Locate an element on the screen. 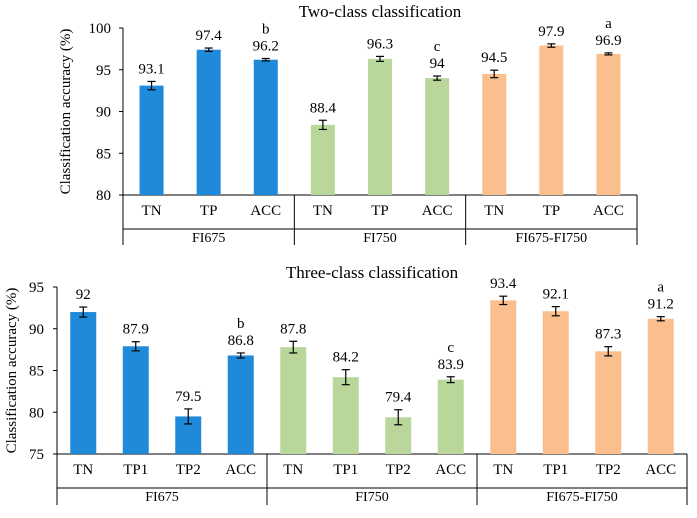 The height and width of the screenshot is (518, 697). data-label: 87.8 is located at coordinates (293, 329).